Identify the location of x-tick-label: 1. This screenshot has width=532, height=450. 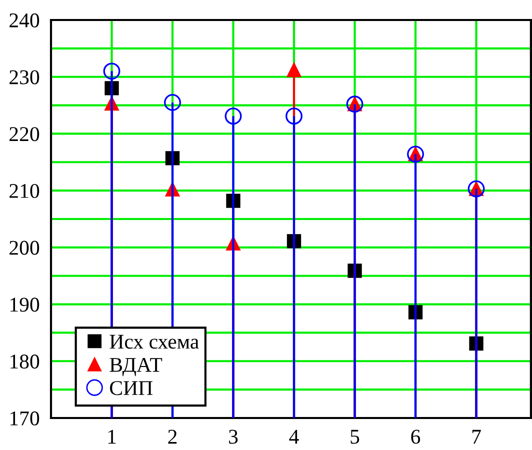
(112, 437).